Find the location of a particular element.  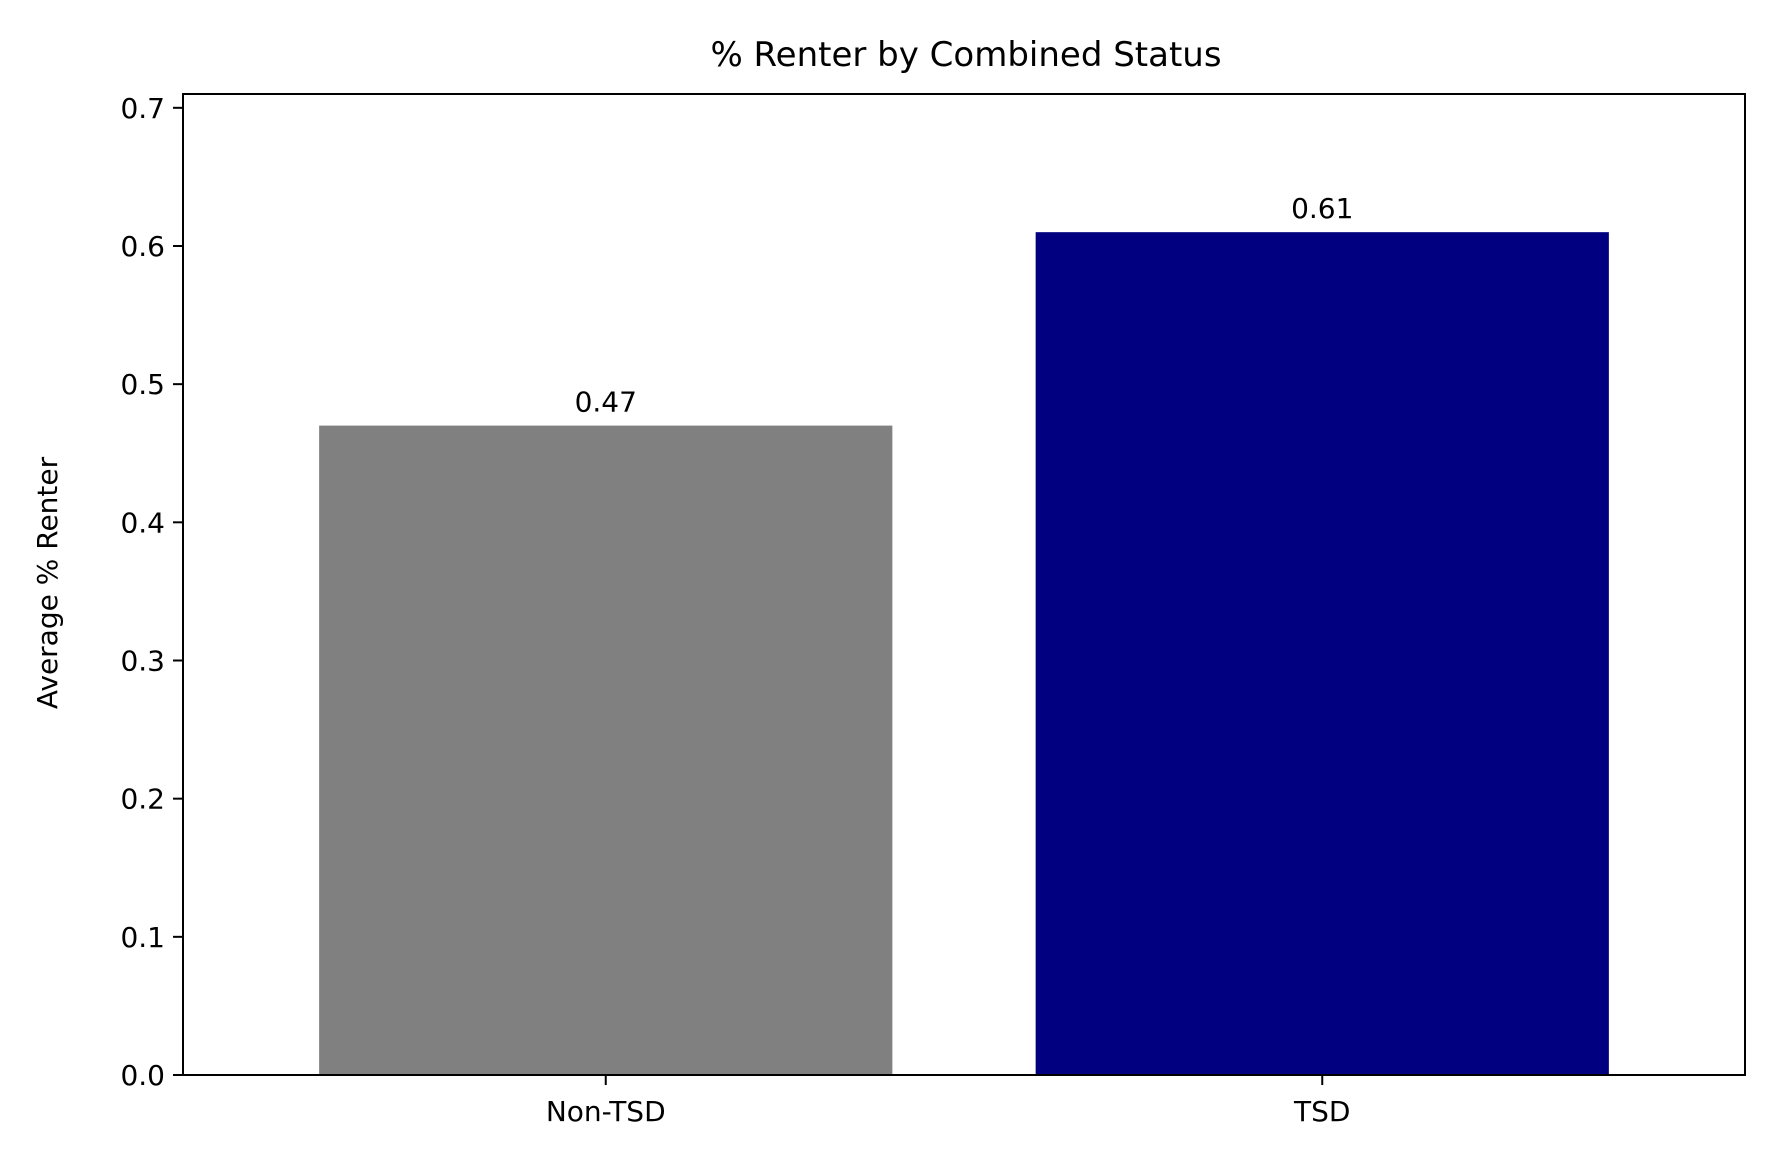

y-axis-label: Average % Renter is located at coordinates (47, 582).